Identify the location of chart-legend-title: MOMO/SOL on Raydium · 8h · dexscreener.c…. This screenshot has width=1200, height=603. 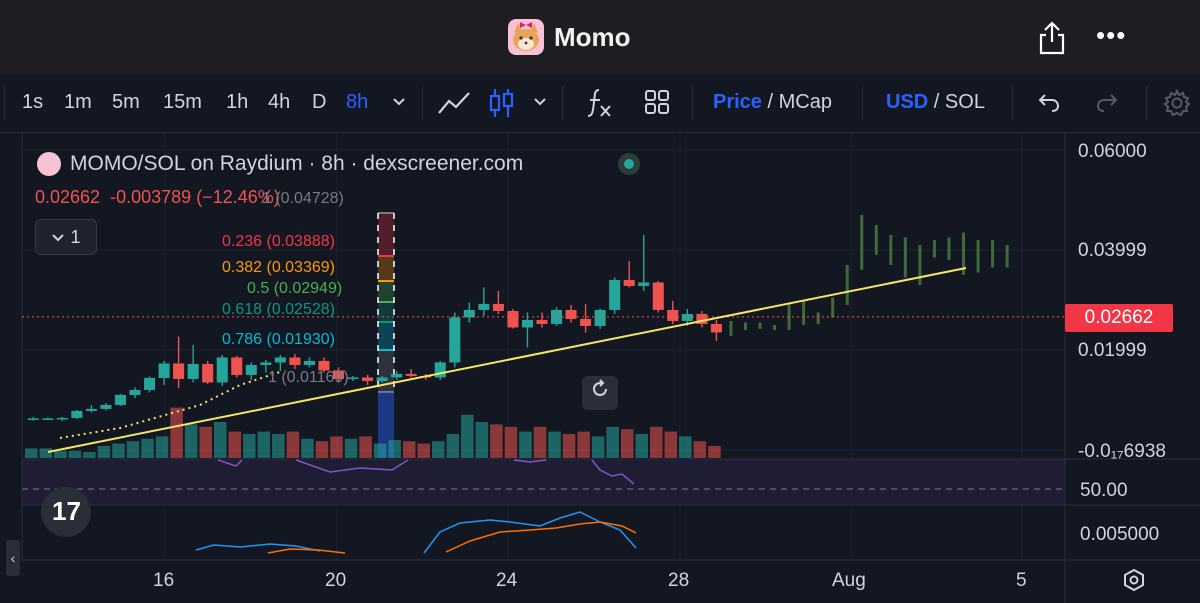
(297, 163).